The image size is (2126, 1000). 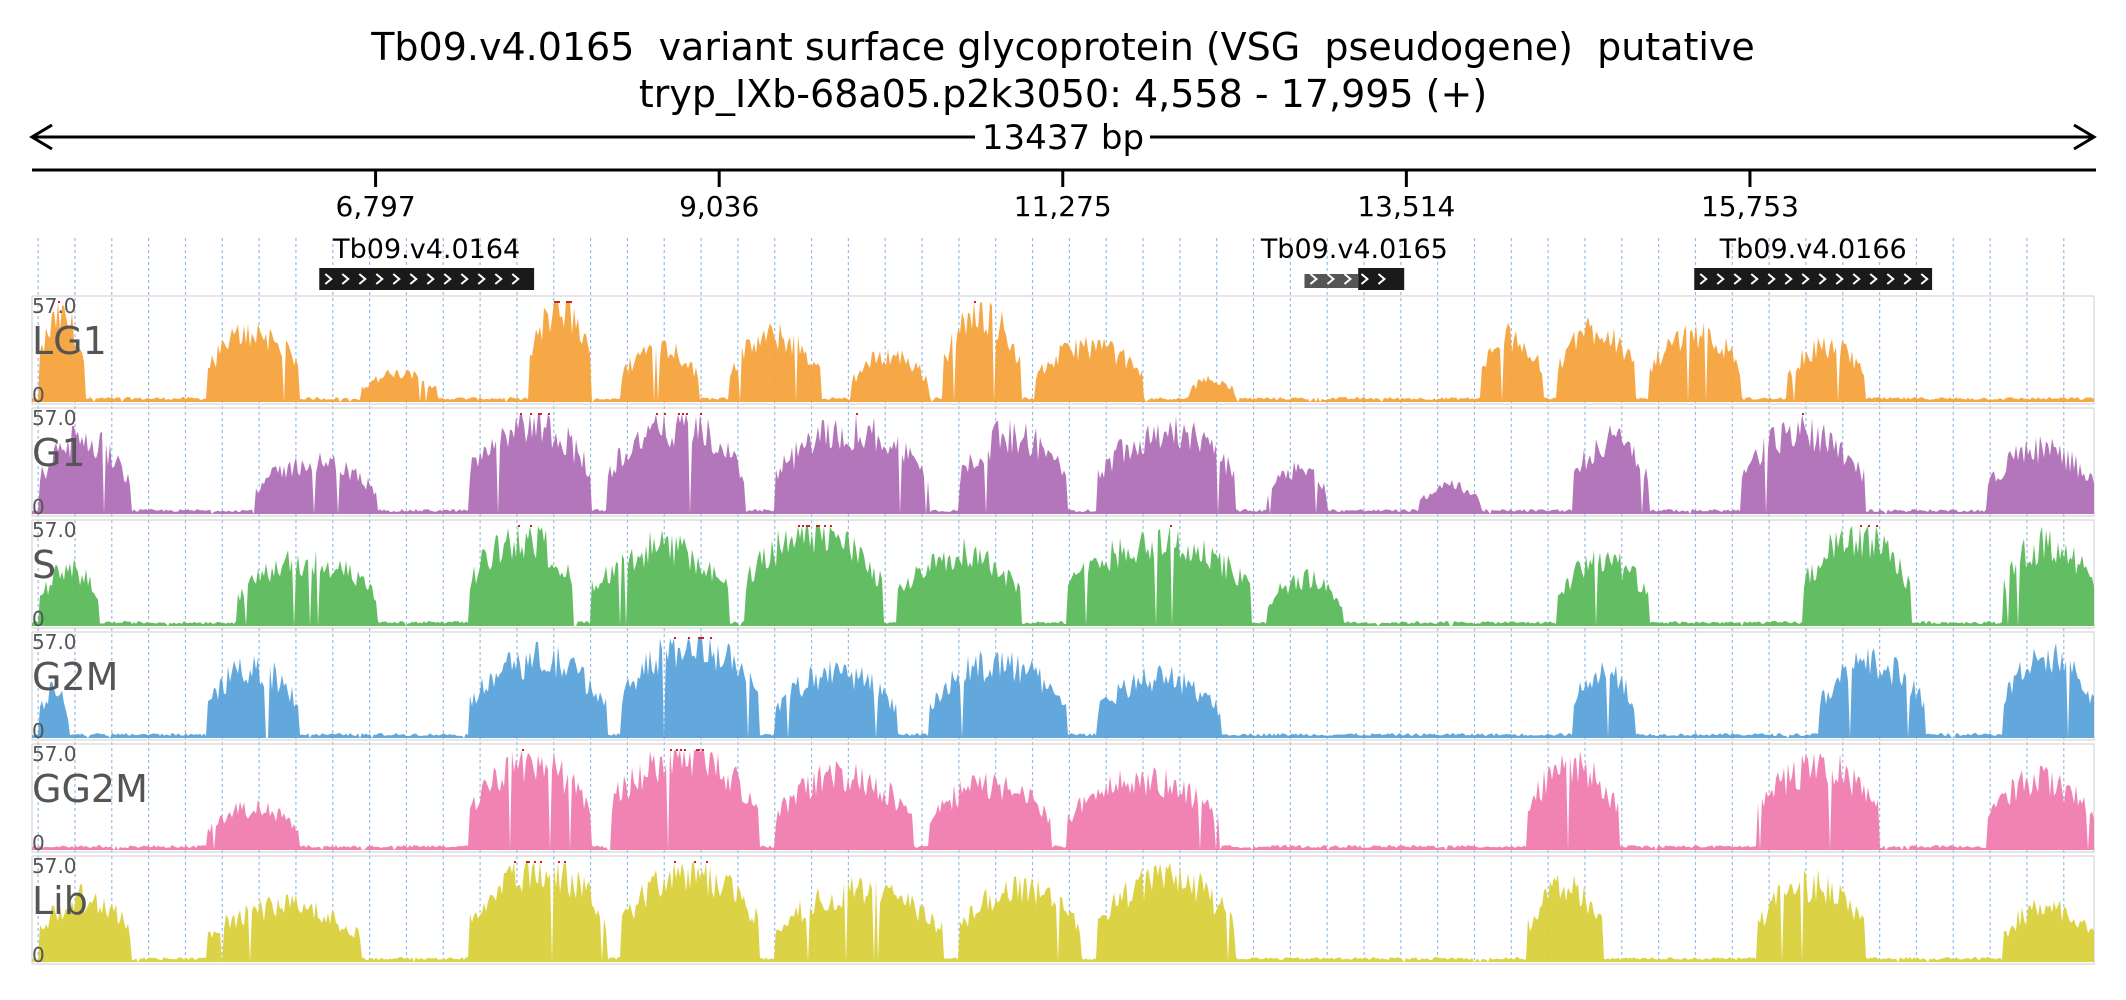 I want to click on span-label: 13437 bp, so click(x=1063, y=138).